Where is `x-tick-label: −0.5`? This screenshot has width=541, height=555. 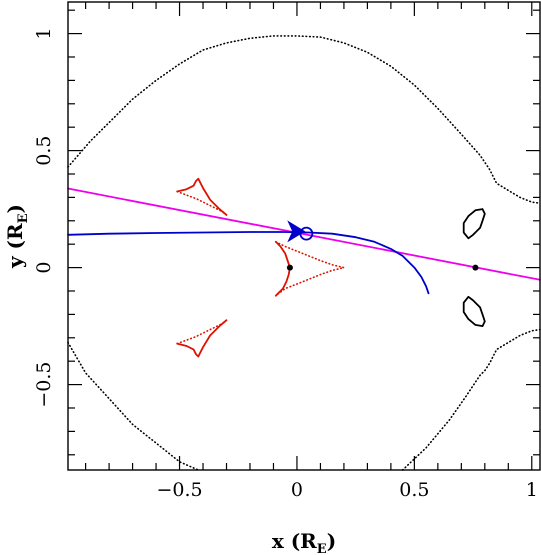
x-tick-label: −0.5 is located at coordinates (179, 490).